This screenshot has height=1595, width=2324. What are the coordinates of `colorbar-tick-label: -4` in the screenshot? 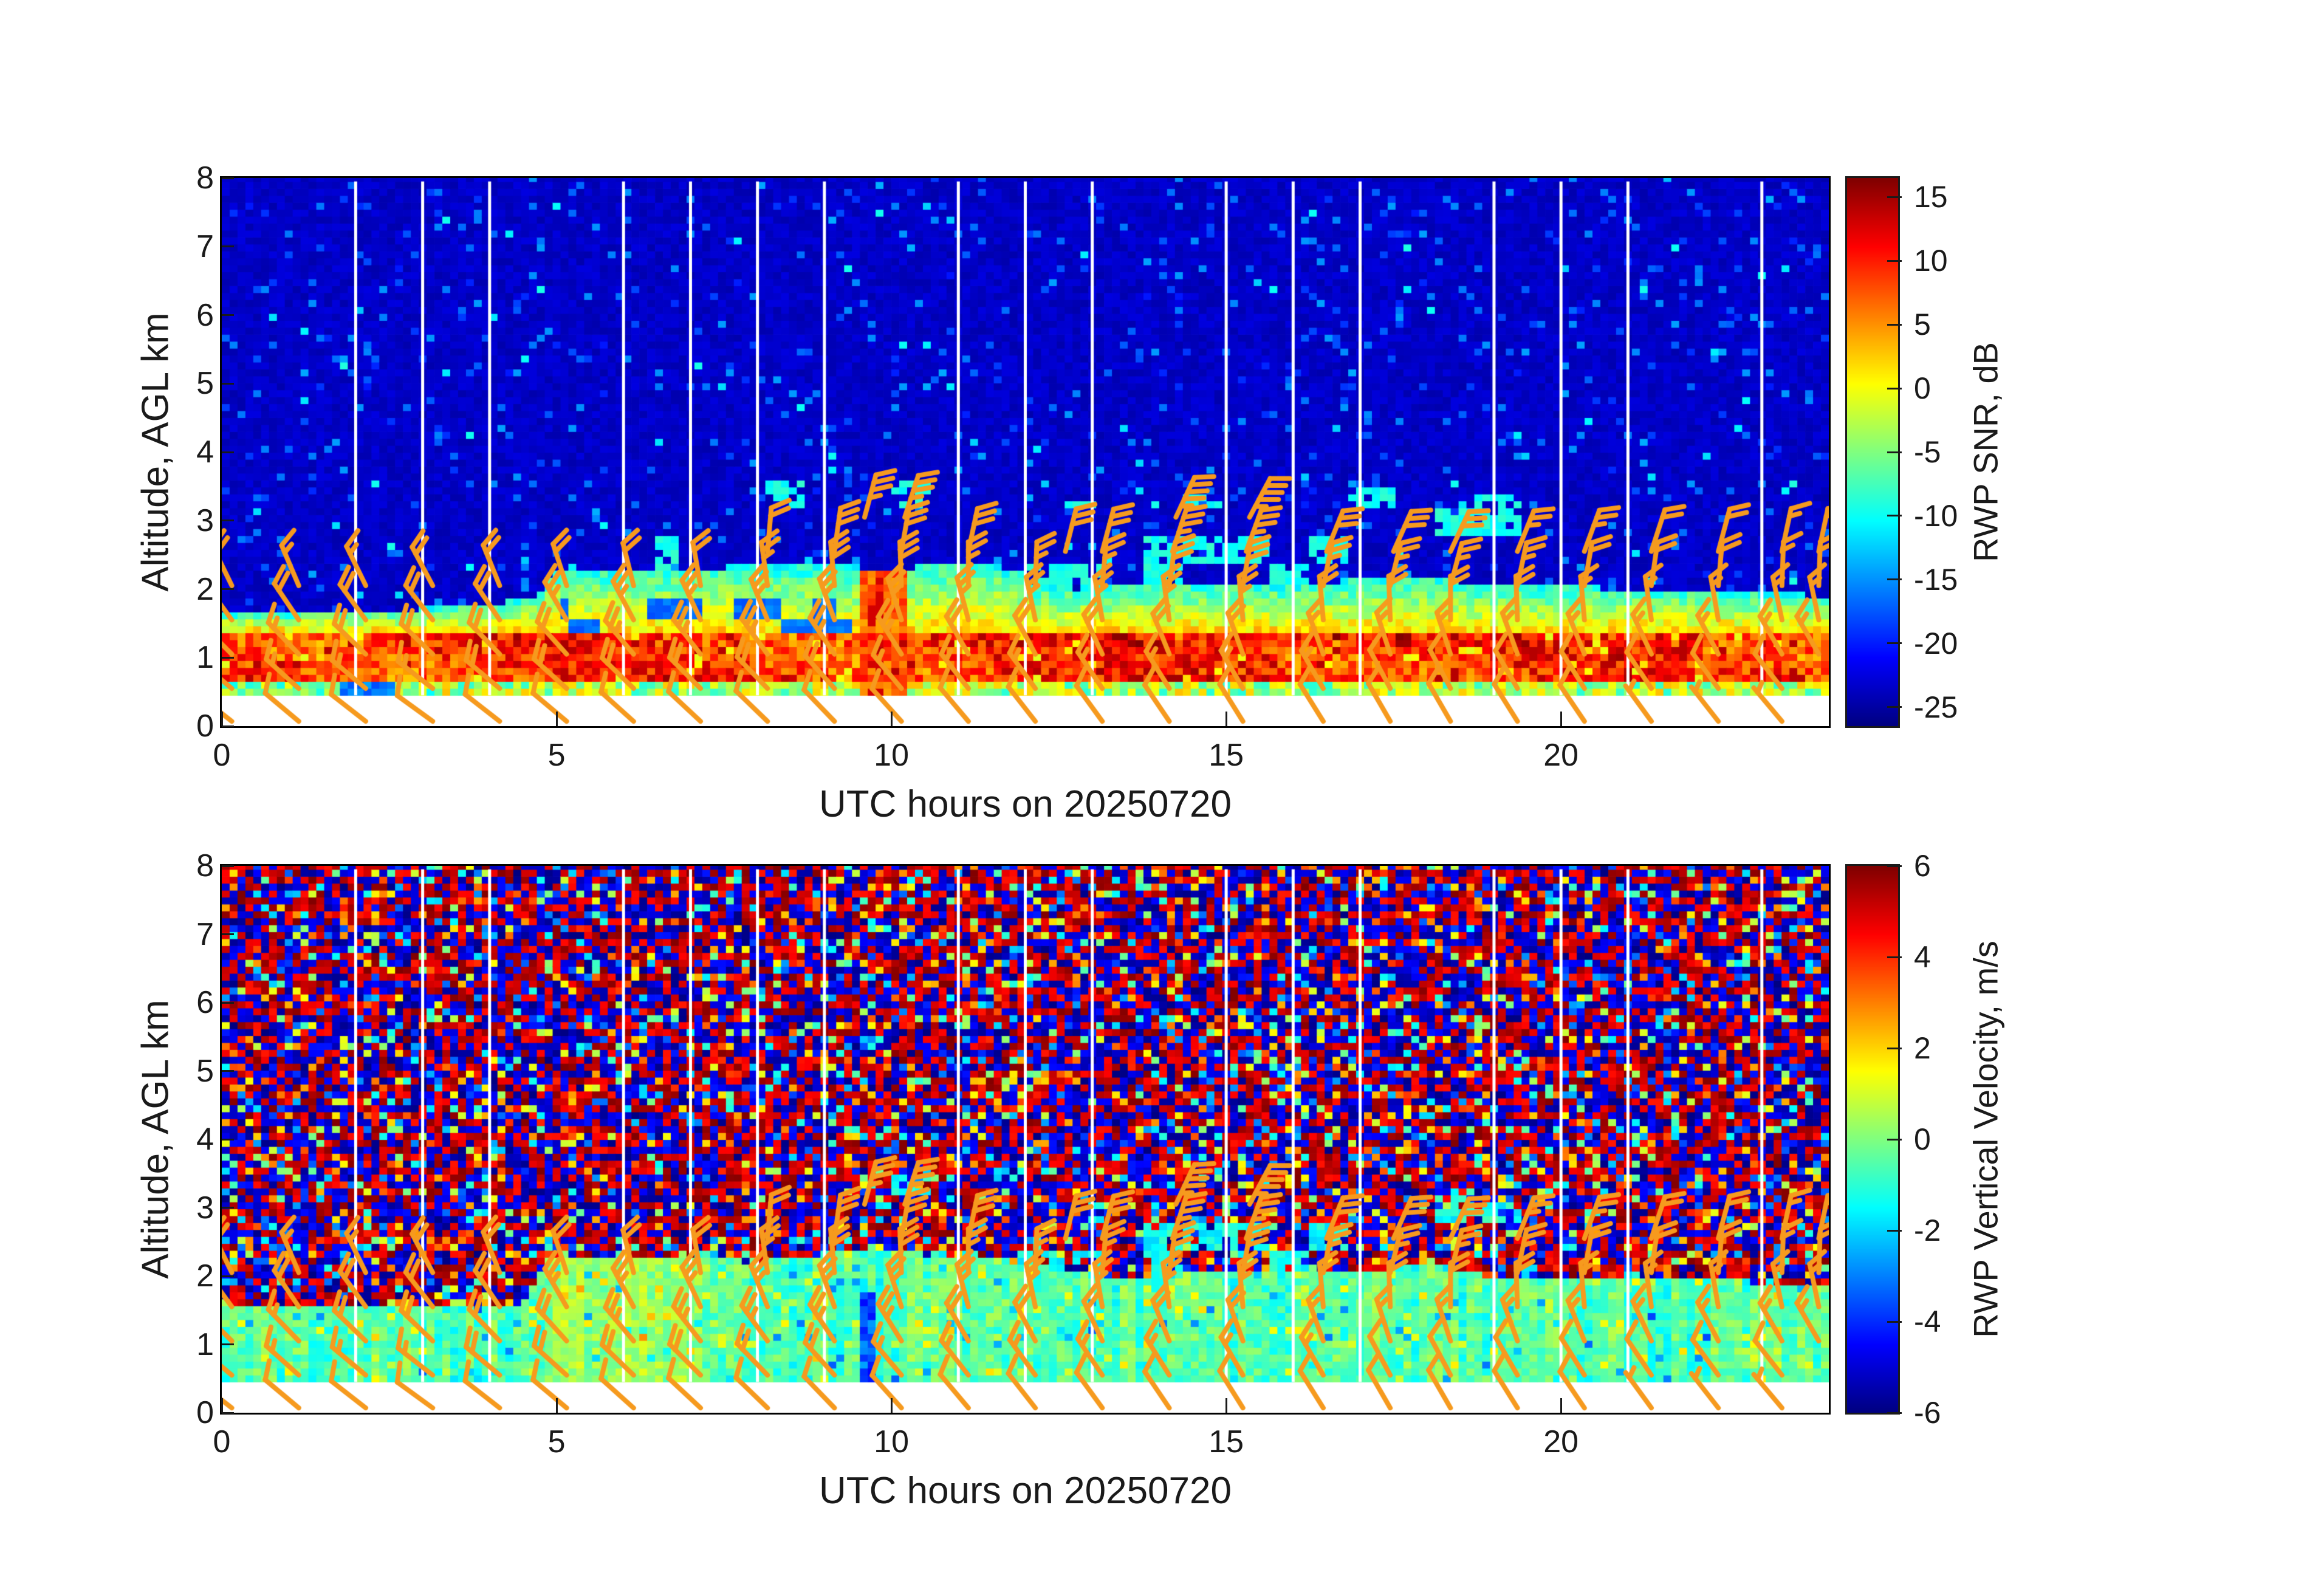 It's located at (1927, 1322).